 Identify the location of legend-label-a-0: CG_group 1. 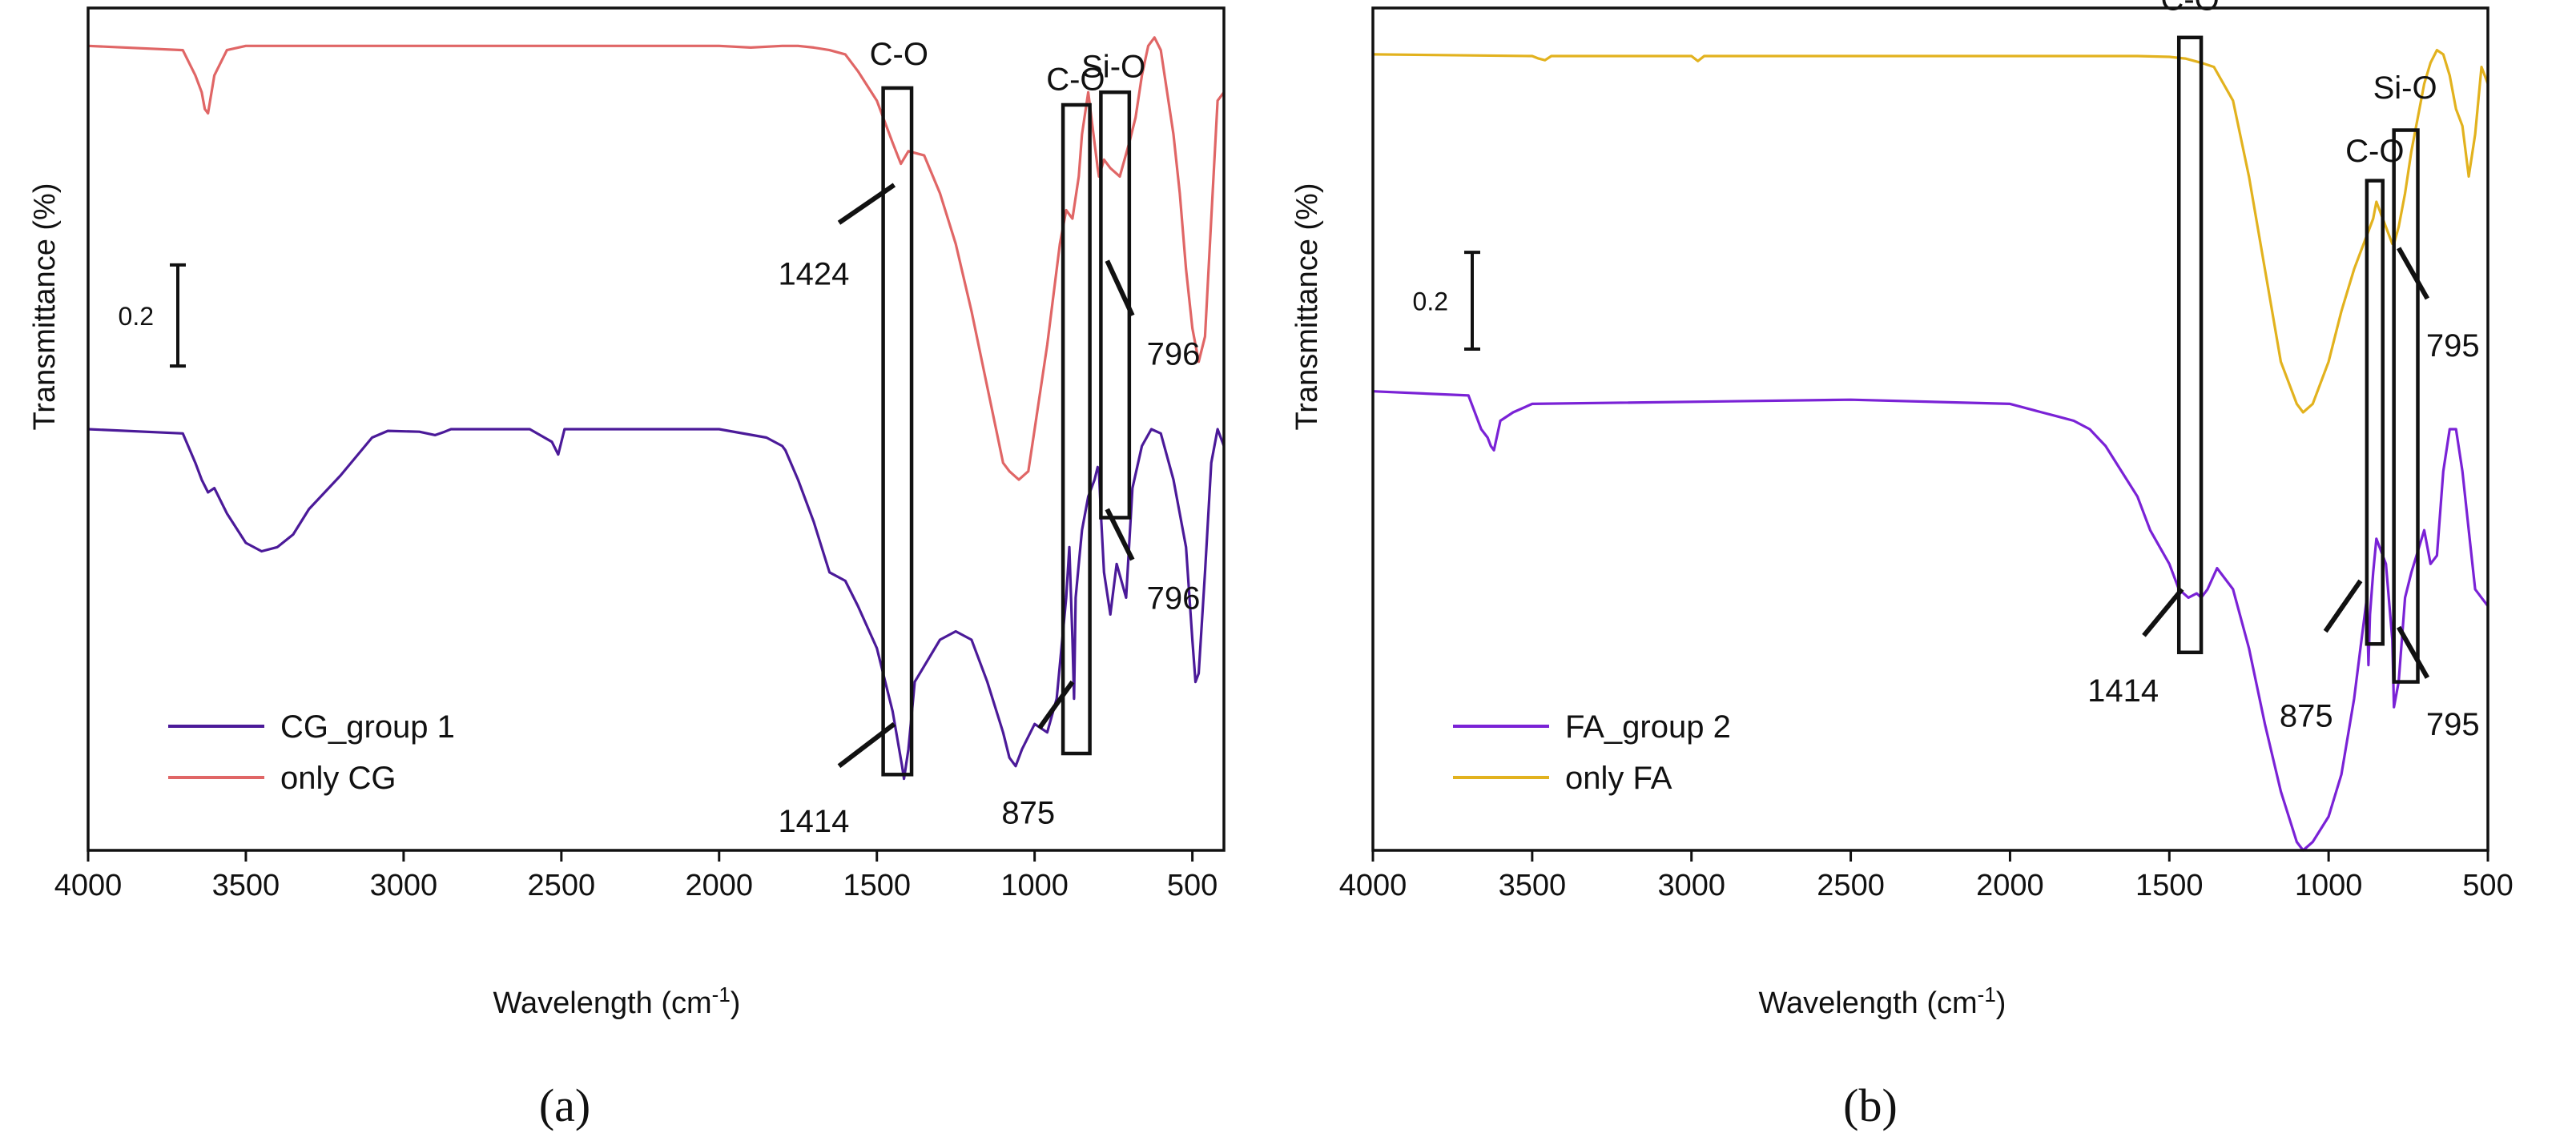
(367, 727).